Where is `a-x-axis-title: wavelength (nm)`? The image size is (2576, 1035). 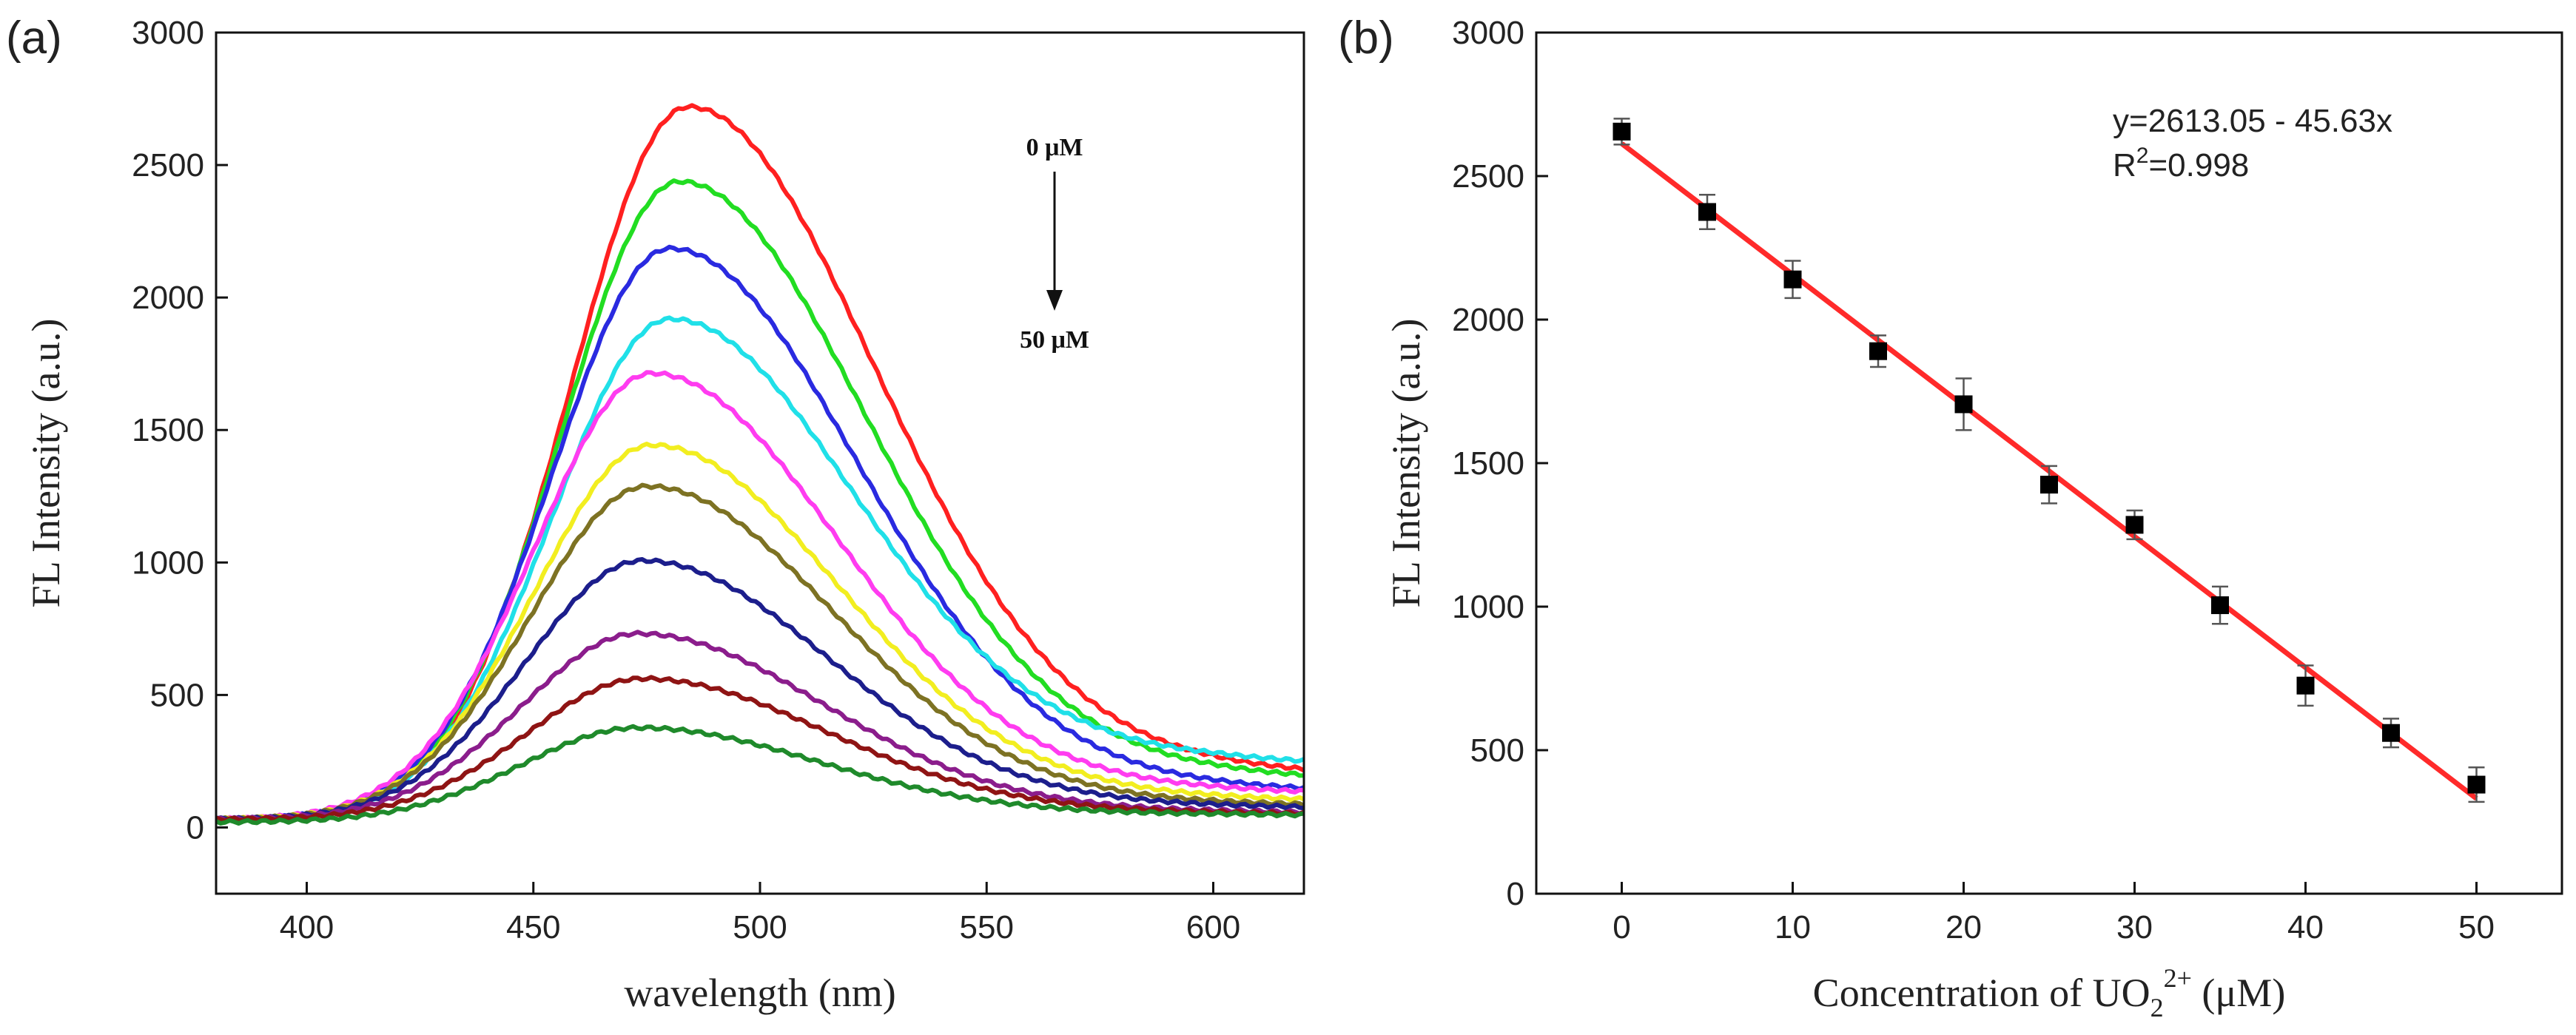 a-x-axis-title: wavelength (nm) is located at coordinates (759, 993).